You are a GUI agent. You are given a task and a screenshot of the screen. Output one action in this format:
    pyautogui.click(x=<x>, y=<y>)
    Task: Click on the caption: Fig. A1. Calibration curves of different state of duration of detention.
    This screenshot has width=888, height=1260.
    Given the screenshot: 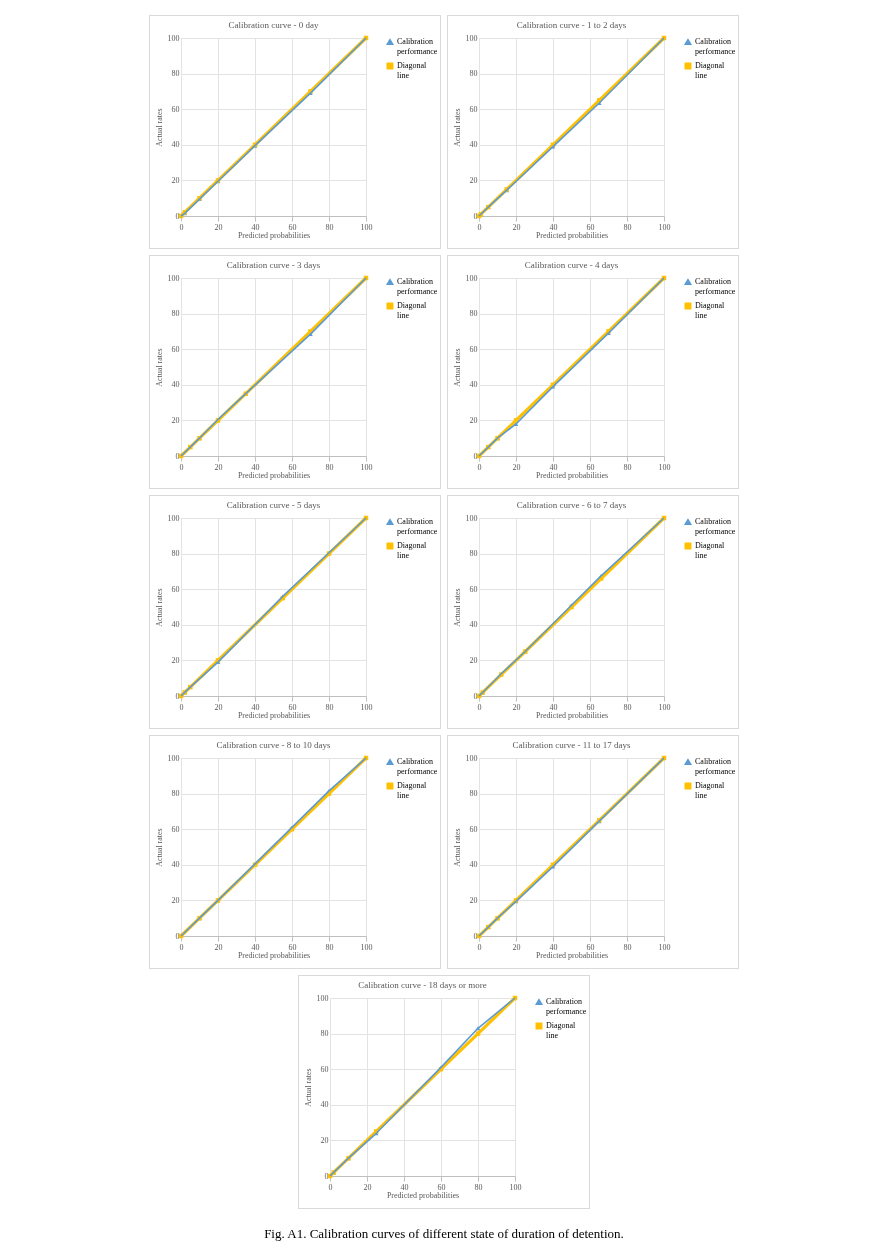 What is the action you would take?
    pyautogui.click(x=444, y=1234)
    